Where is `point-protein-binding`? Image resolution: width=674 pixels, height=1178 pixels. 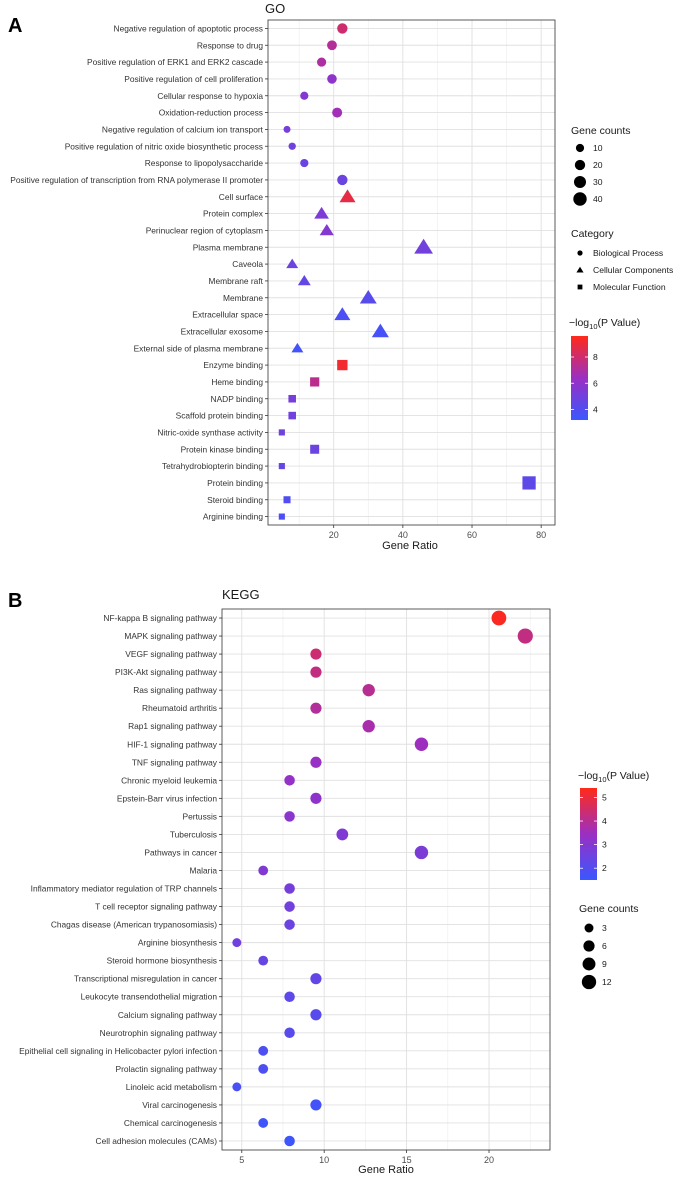
point-protein-binding is located at coordinates (529, 483).